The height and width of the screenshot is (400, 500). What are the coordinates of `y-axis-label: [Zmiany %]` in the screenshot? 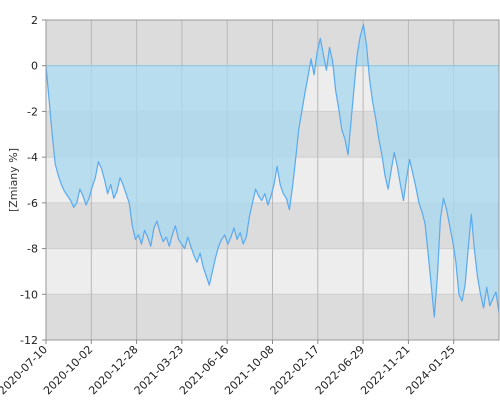 It's located at (13, 180).